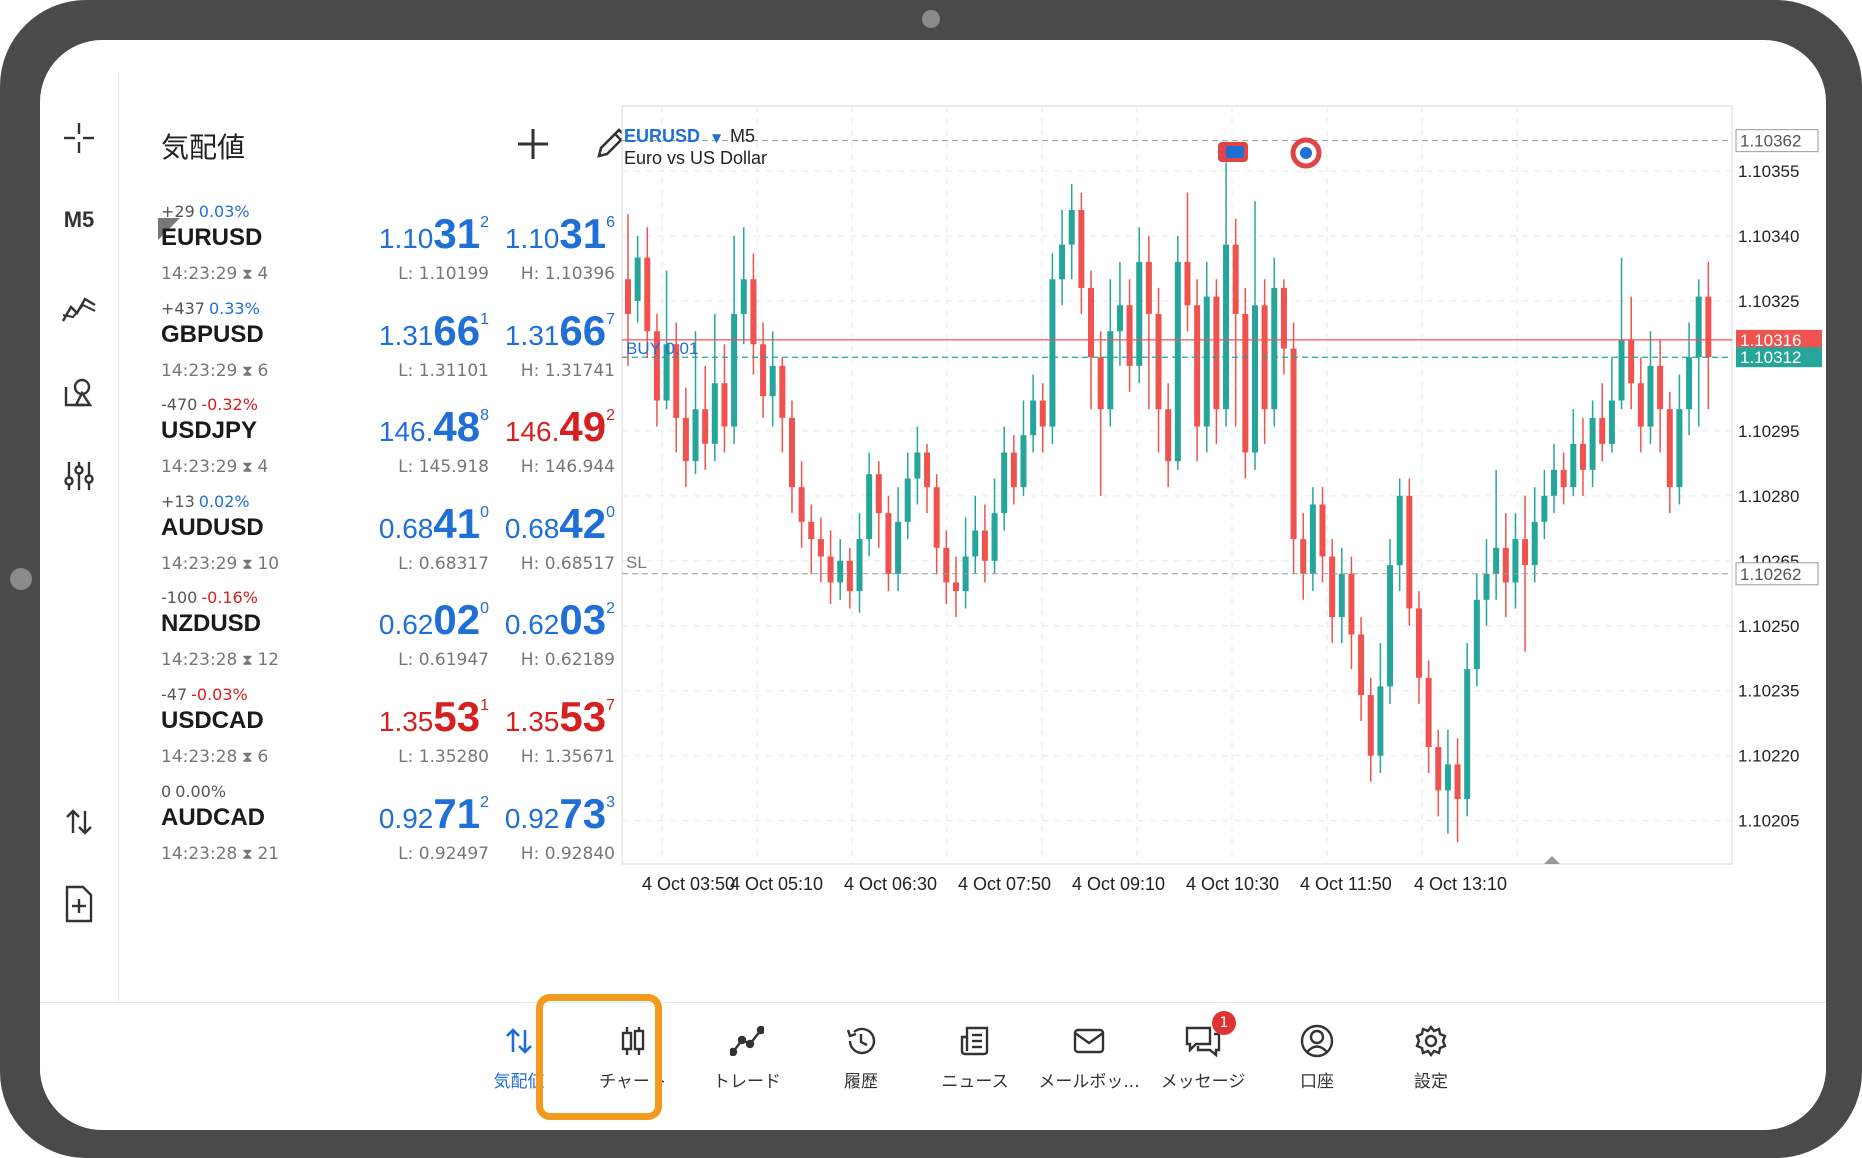 The image size is (1862, 1158). What do you see at coordinates (533, 144) in the screenshot?
I see `add-symbol-button` at bounding box center [533, 144].